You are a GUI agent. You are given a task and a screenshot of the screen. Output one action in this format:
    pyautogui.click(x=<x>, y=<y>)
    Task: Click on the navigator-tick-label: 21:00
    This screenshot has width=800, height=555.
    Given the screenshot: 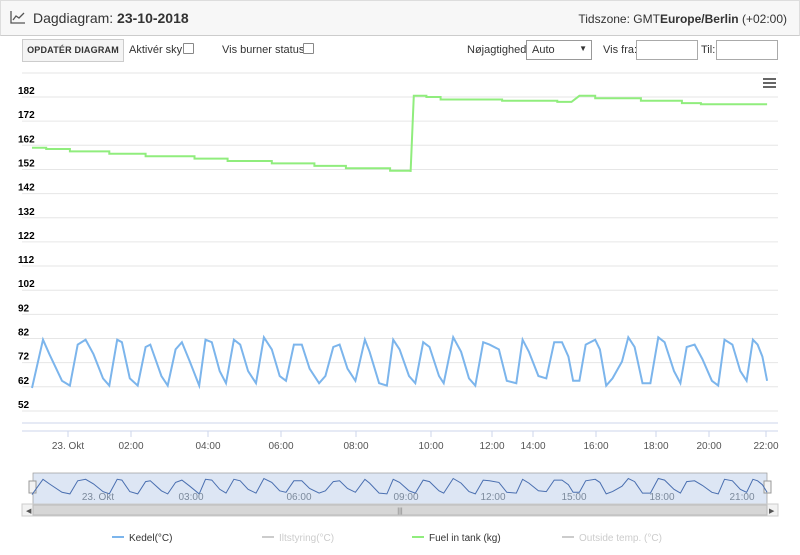 What is the action you would take?
    pyautogui.click(x=741, y=497)
    